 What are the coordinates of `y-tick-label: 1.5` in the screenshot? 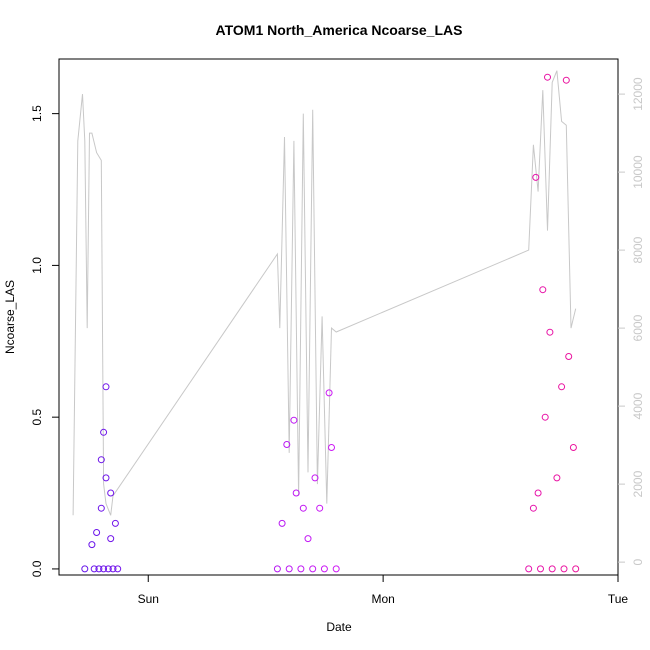 It's located at (37, 113).